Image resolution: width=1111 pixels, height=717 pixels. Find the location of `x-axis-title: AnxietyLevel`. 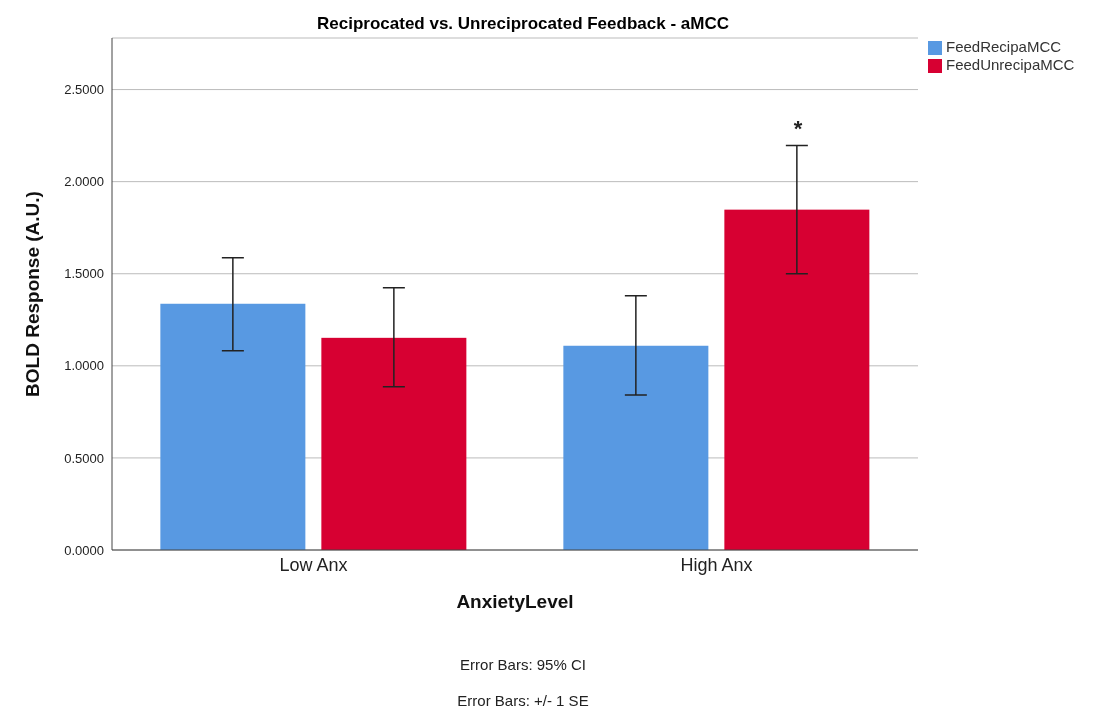

x-axis-title: AnxietyLevel is located at coordinates (515, 601).